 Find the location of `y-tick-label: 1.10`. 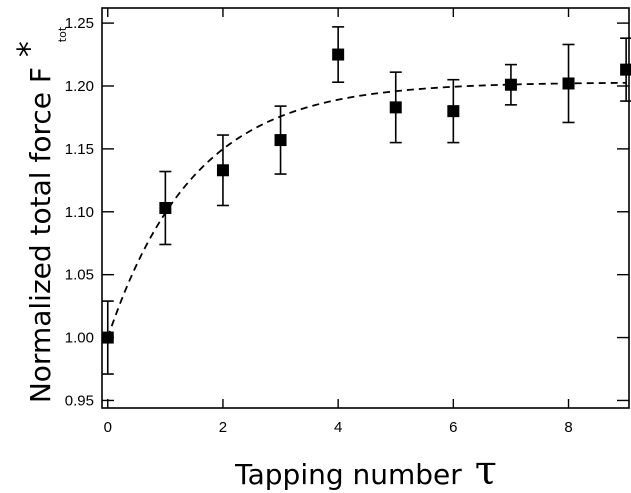

y-tick-label: 1.10 is located at coordinates (79, 212).